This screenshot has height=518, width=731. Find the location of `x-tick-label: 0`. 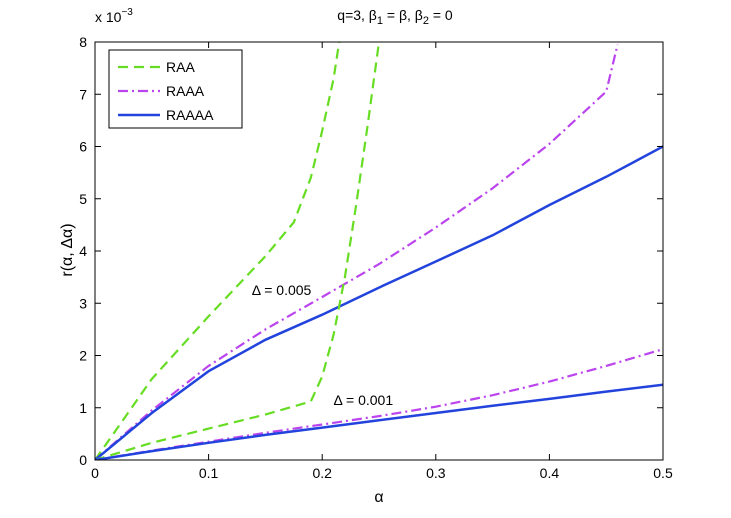

x-tick-label: 0 is located at coordinates (95, 473).